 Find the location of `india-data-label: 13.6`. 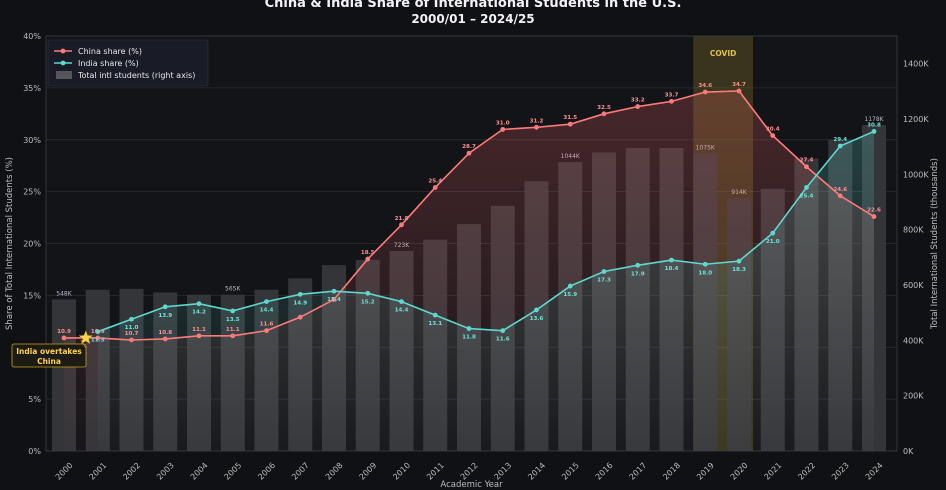

india-data-label: 13.6 is located at coordinates (537, 319).